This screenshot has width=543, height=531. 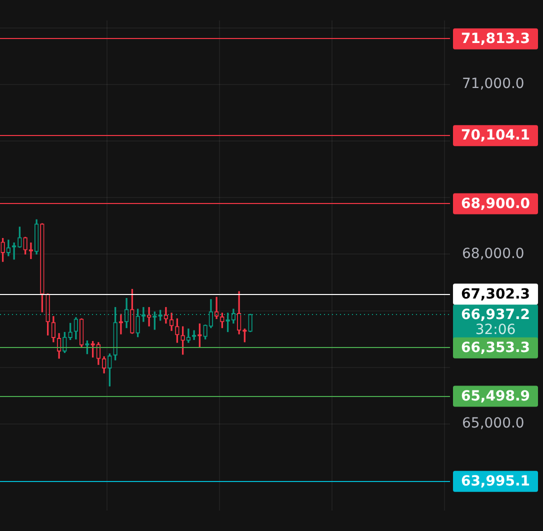 What do you see at coordinates (495, 38) in the screenshot?
I see `ref-line-label: 71,813.3` at bounding box center [495, 38].